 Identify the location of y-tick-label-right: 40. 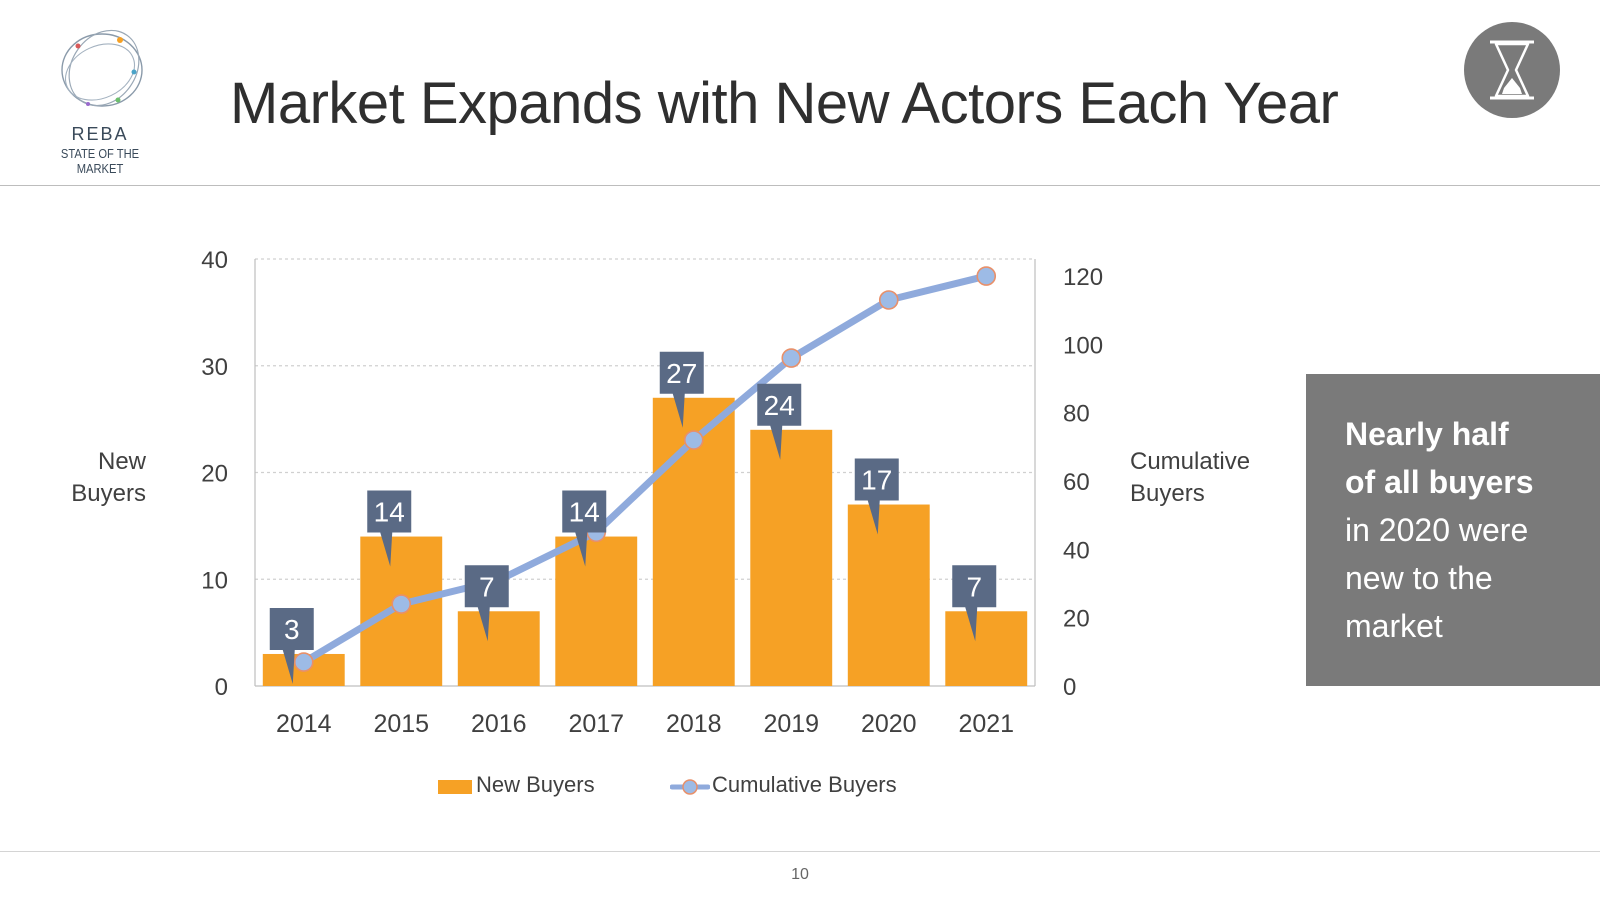
(1076, 550).